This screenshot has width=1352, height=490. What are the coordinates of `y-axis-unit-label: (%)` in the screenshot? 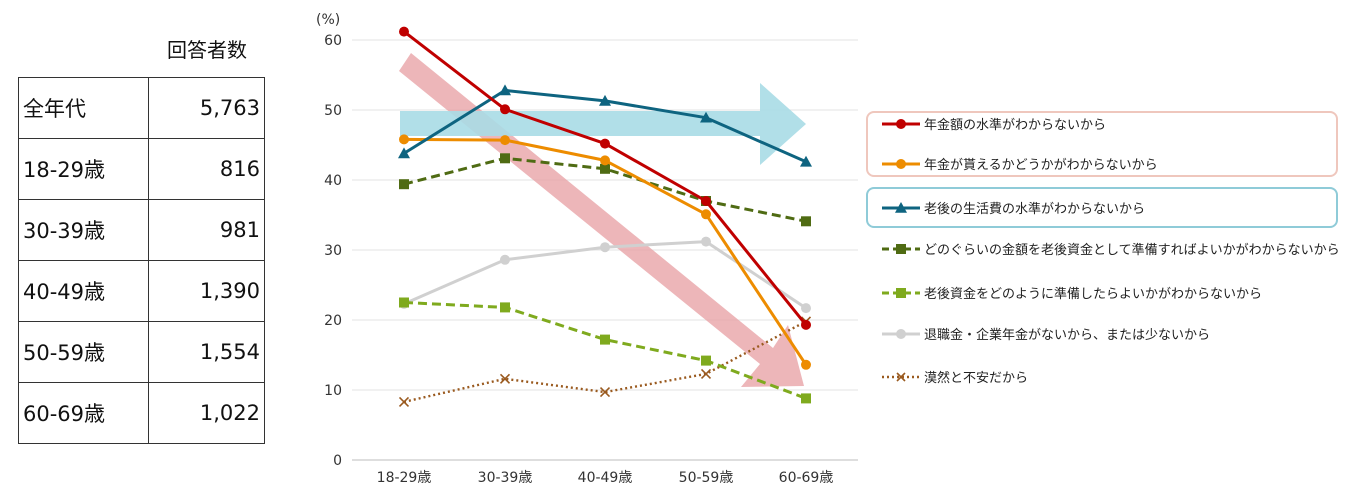 It's located at (328, 20).